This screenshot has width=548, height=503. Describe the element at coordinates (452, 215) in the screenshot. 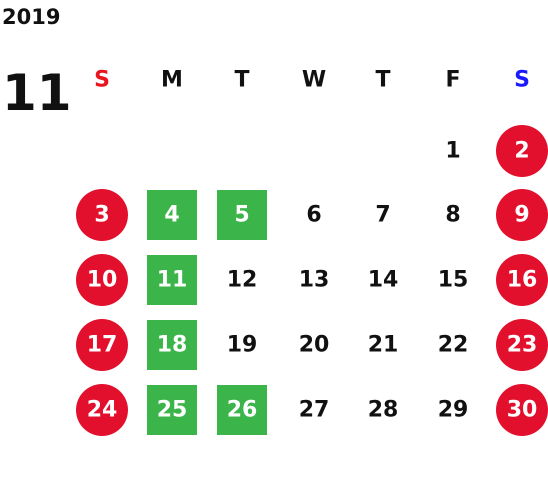

I see `day-number: 8` at that location.